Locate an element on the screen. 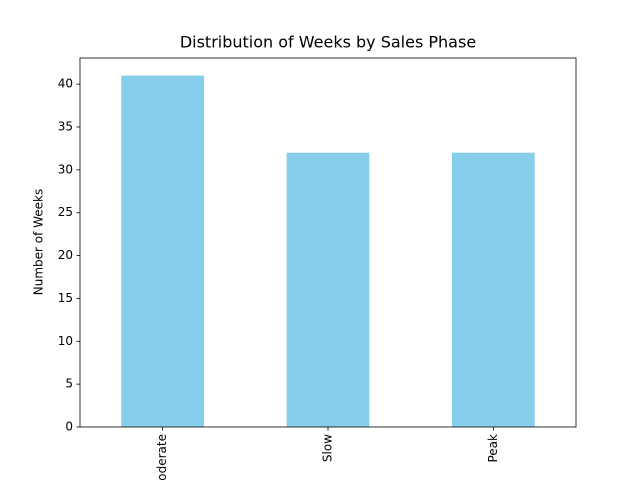 Image resolution: width=640 pixels, height=480 pixels. y-tick-label: 5 is located at coordinates (69, 384).